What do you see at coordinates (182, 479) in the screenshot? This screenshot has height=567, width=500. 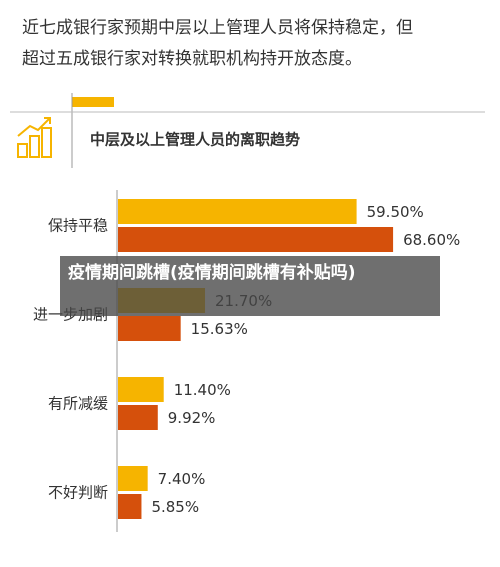 I see `value-label: 7.40%` at bounding box center [182, 479].